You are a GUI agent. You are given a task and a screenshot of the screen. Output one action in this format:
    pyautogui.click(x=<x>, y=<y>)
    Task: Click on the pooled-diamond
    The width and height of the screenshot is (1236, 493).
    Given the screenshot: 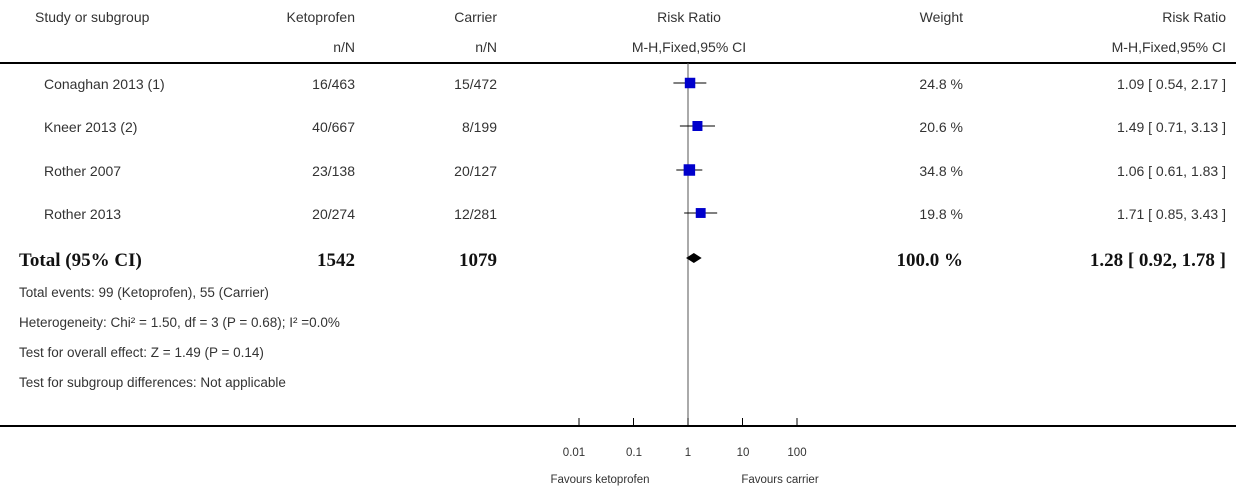 What is the action you would take?
    pyautogui.click(x=694, y=258)
    